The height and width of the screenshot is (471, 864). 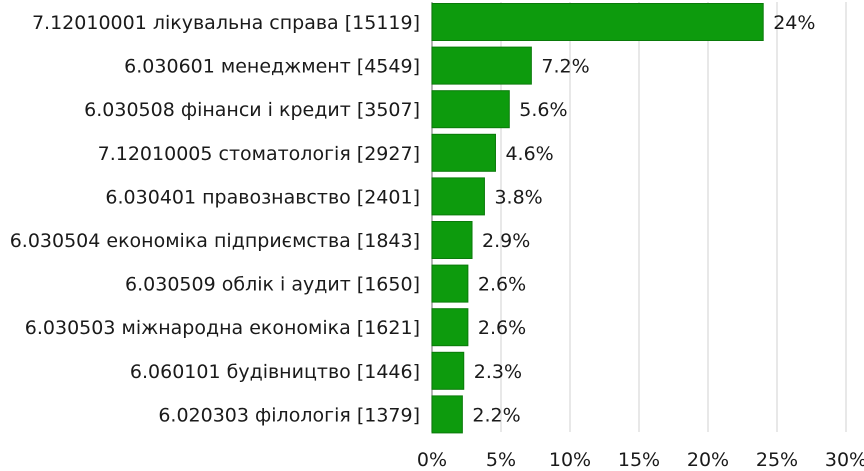 What do you see at coordinates (777, 460) in the screenshot?
I see `x-tick-label: 25%` at bounding box center [777, 460].